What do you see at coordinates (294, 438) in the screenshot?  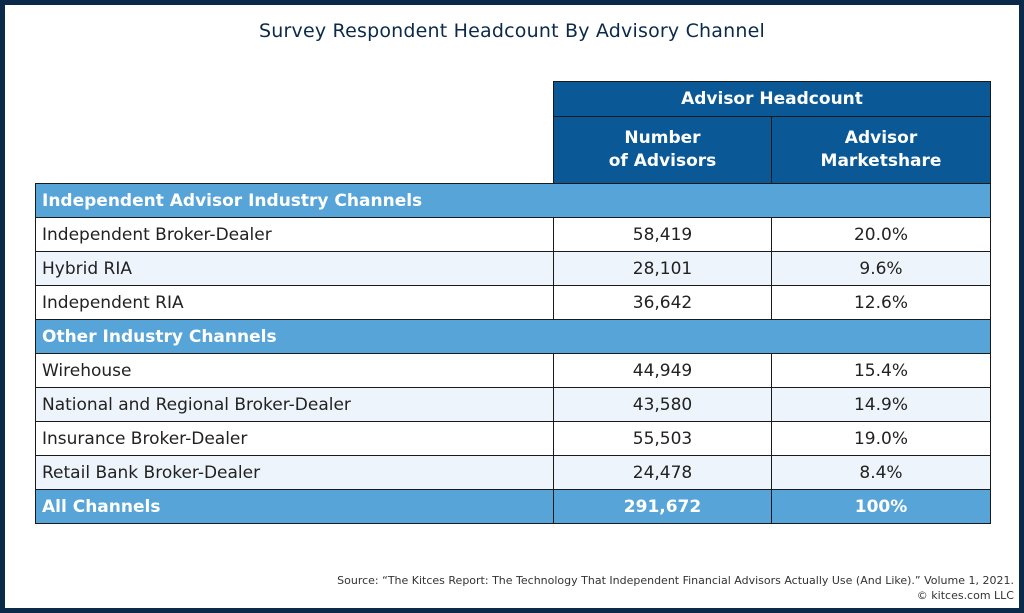 I see `channel-cell: Insurance Broker-Dealer` at bounding box center [294, 438].